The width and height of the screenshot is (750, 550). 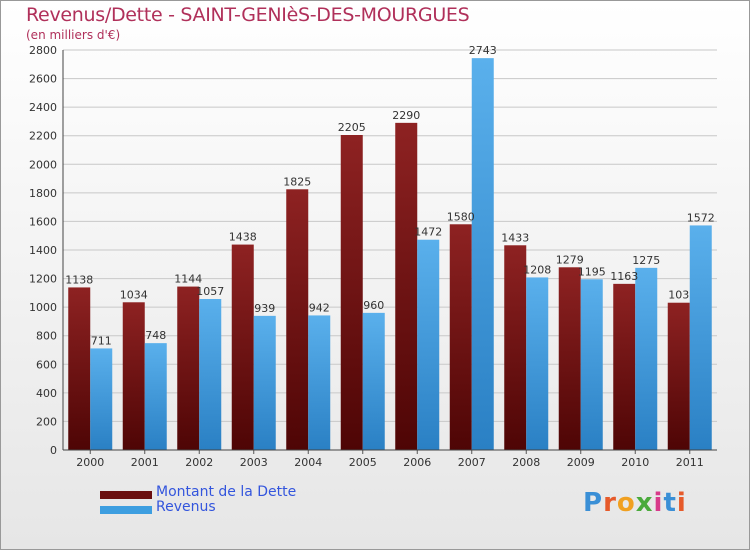 I want to click on legend-label-revenus: Revenus, so click(x=186, y=507).